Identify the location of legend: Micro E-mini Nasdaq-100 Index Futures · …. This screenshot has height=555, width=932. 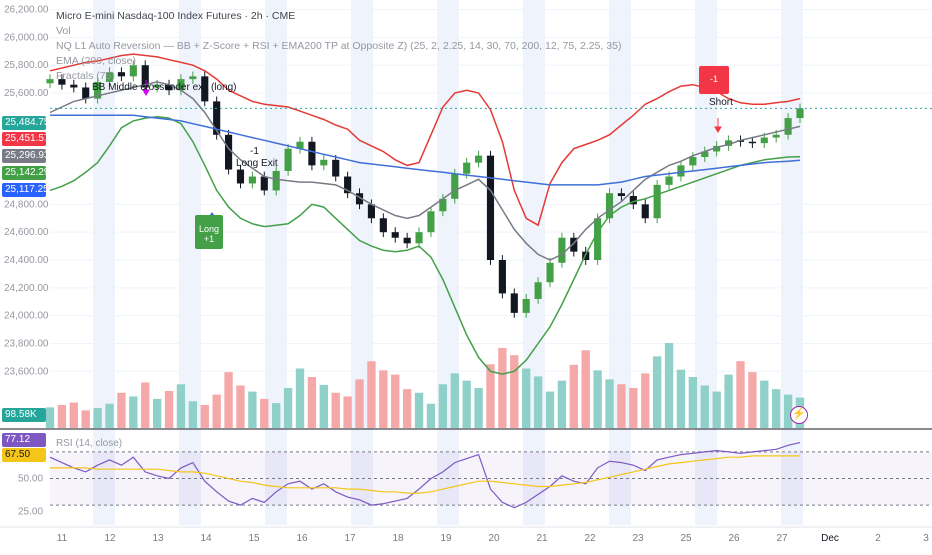
(338, 46).